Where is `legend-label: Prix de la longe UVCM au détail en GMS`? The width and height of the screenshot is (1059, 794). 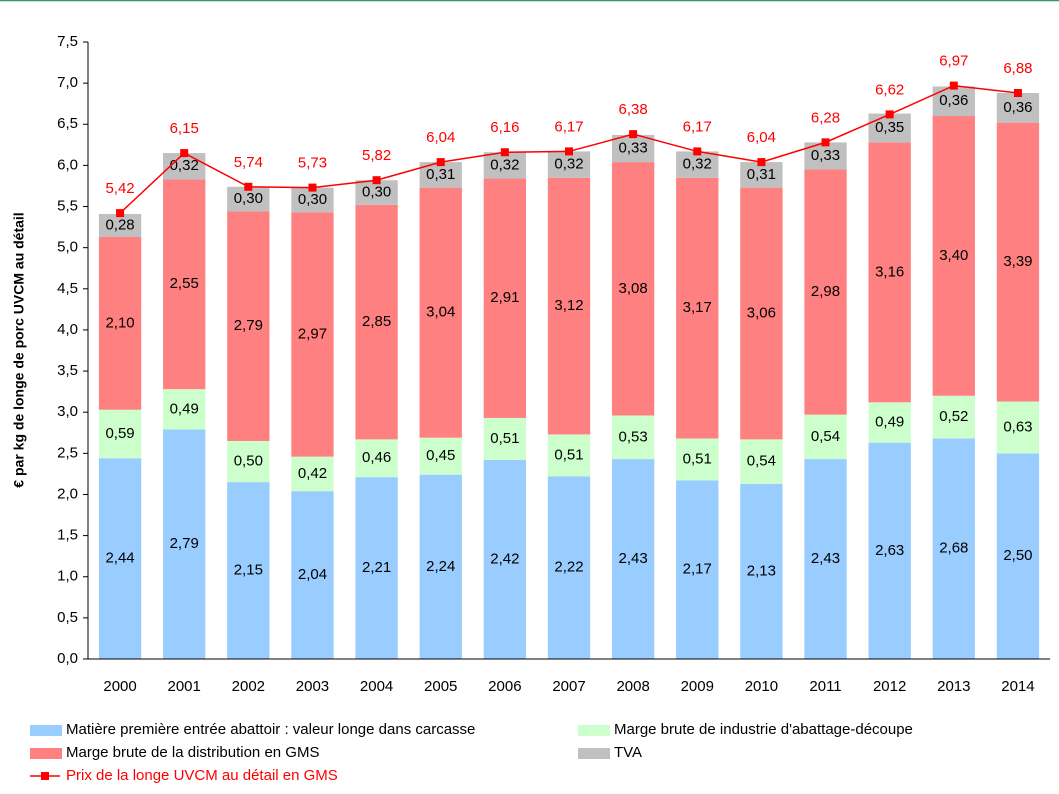
legend-label: Prix de la longe UVCM au détail en GMS is located at coordinates (202, 775).